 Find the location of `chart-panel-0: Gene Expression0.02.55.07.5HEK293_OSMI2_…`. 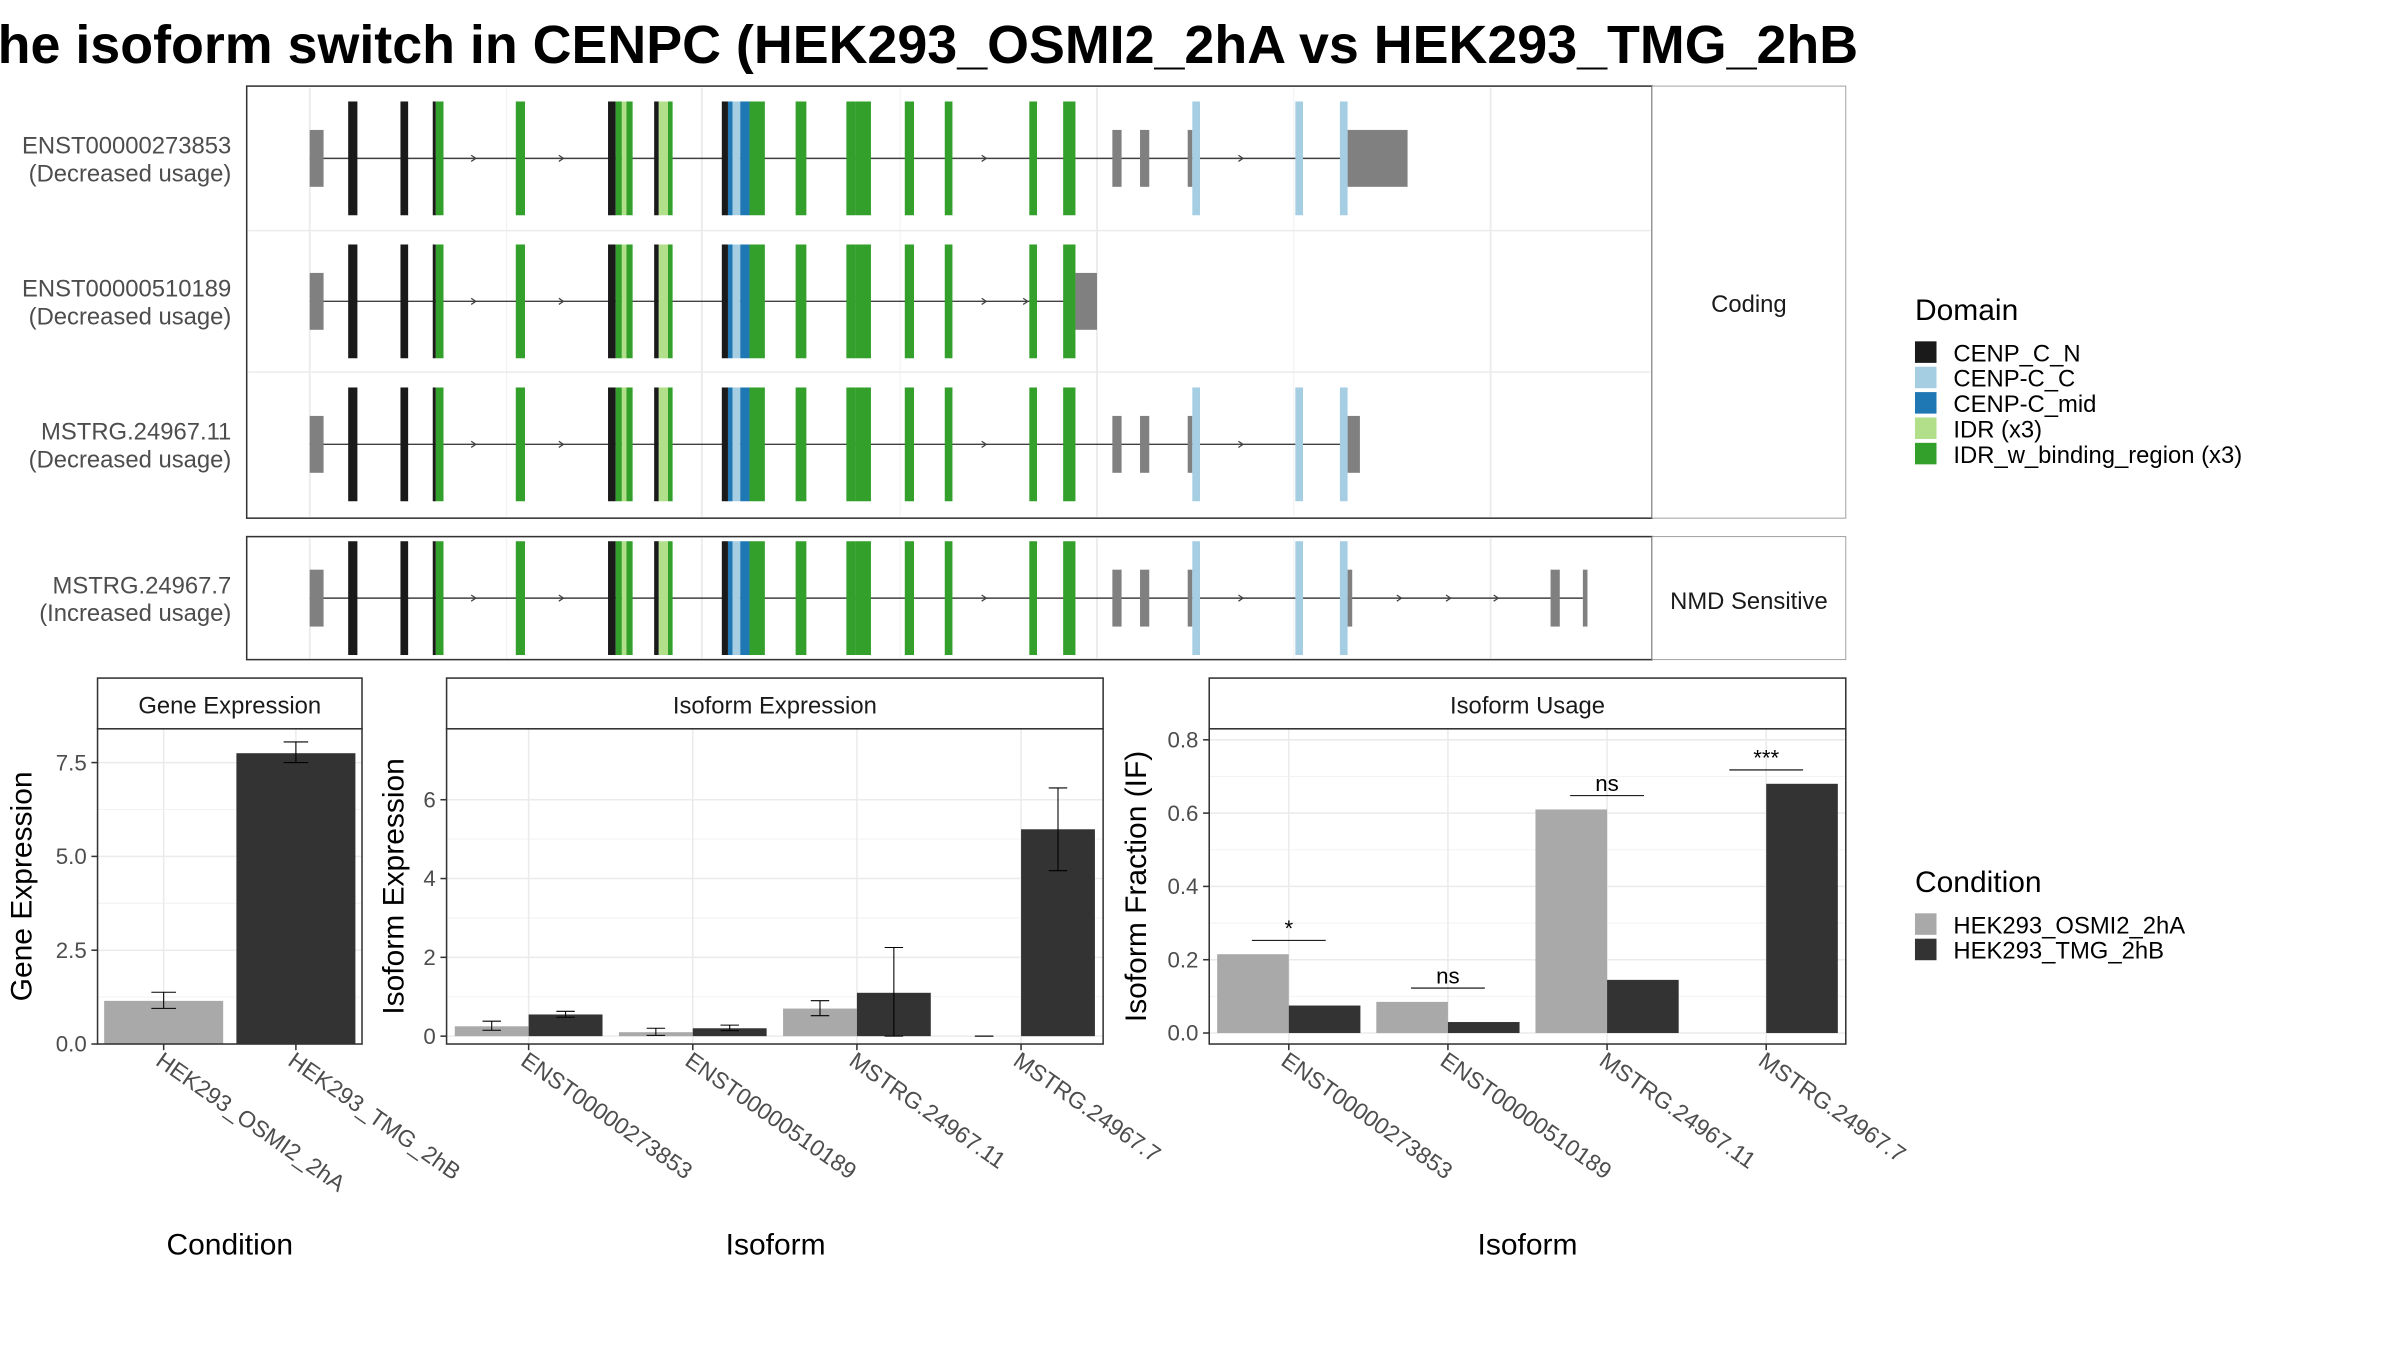

chart-panel-0: Gene Expression0.02.55.07.5HEK293_OSMI2_… is located at coordinates (235, 969).